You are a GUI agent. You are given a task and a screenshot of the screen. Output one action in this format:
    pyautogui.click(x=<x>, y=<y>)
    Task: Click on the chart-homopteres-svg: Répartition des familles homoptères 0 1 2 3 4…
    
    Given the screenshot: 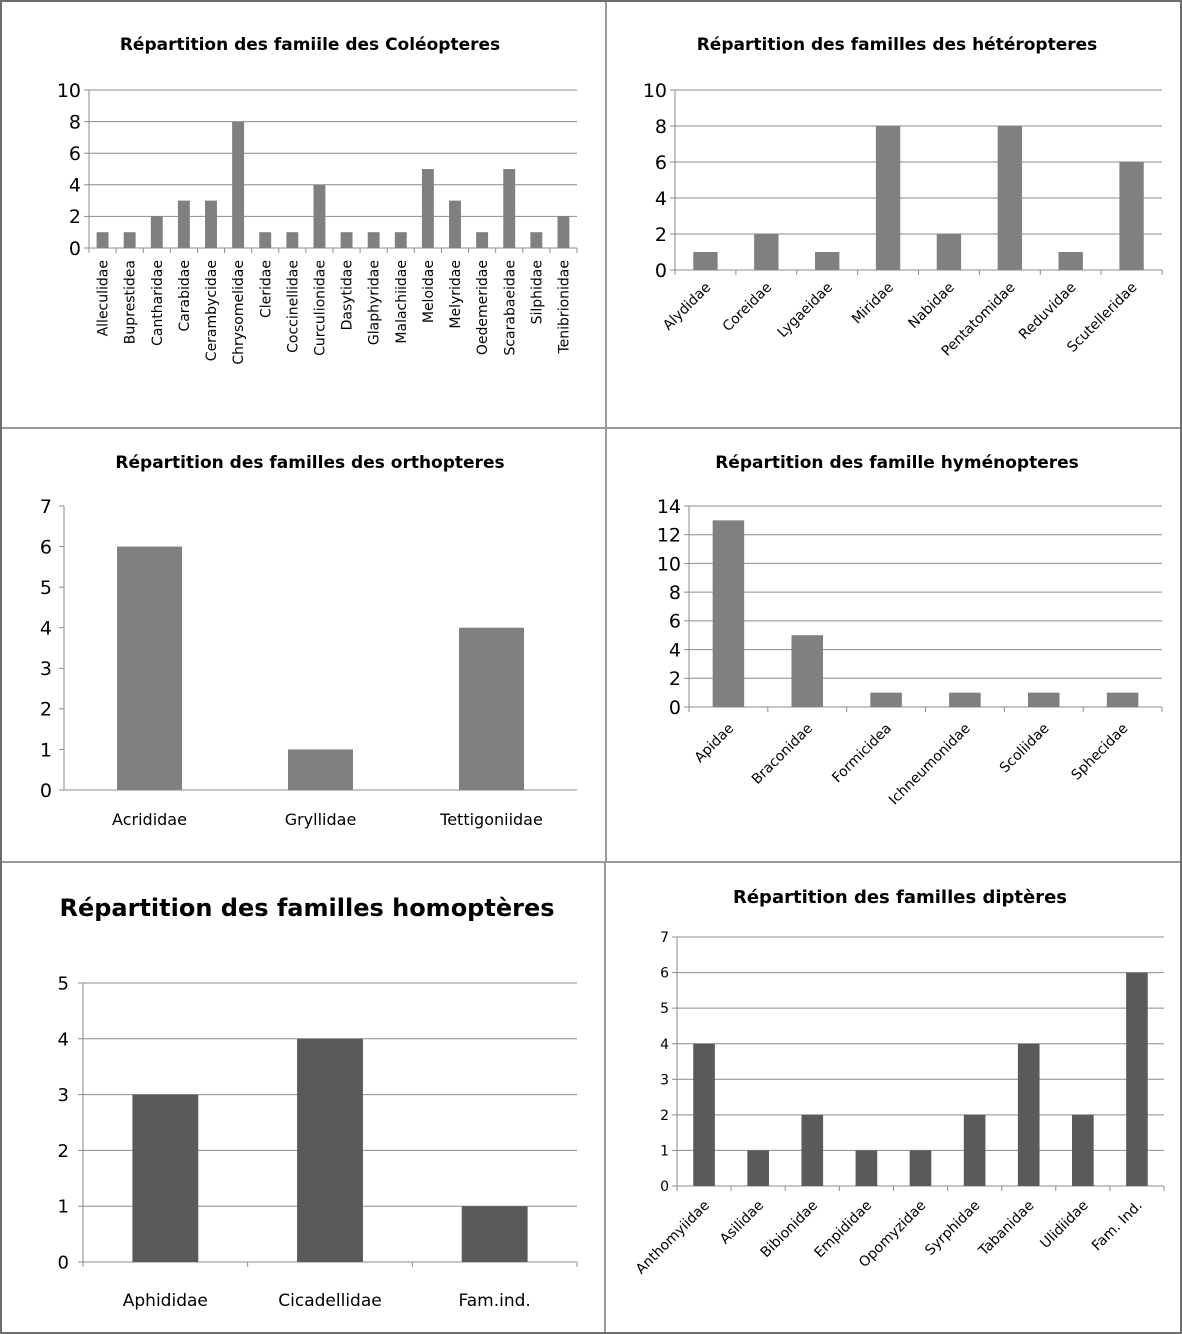 What is the action you would take?
    pyautogui.click(x=318, y=1102)
    